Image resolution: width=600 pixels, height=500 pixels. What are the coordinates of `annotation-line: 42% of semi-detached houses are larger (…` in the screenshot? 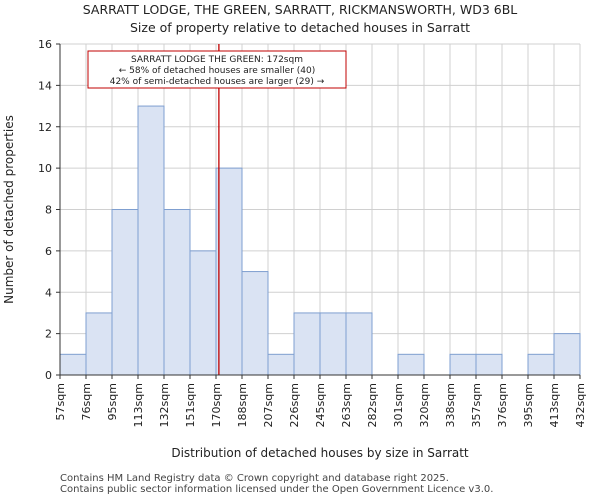 It's located at (217, 82).